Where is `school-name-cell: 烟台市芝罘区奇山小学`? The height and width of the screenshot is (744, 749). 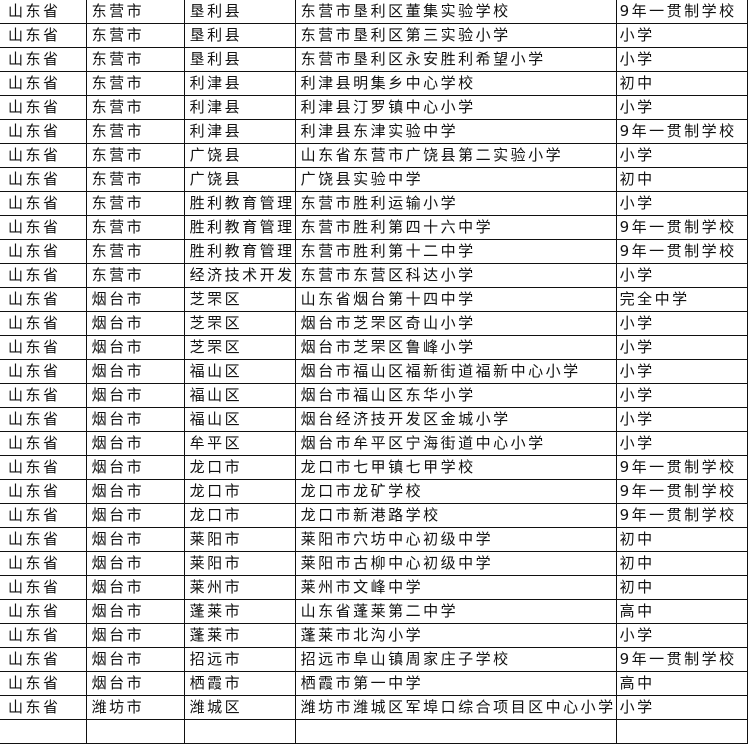 school-name-cell: 烟台市芝罘区奇山小学 is located at coordinates (455, 323).